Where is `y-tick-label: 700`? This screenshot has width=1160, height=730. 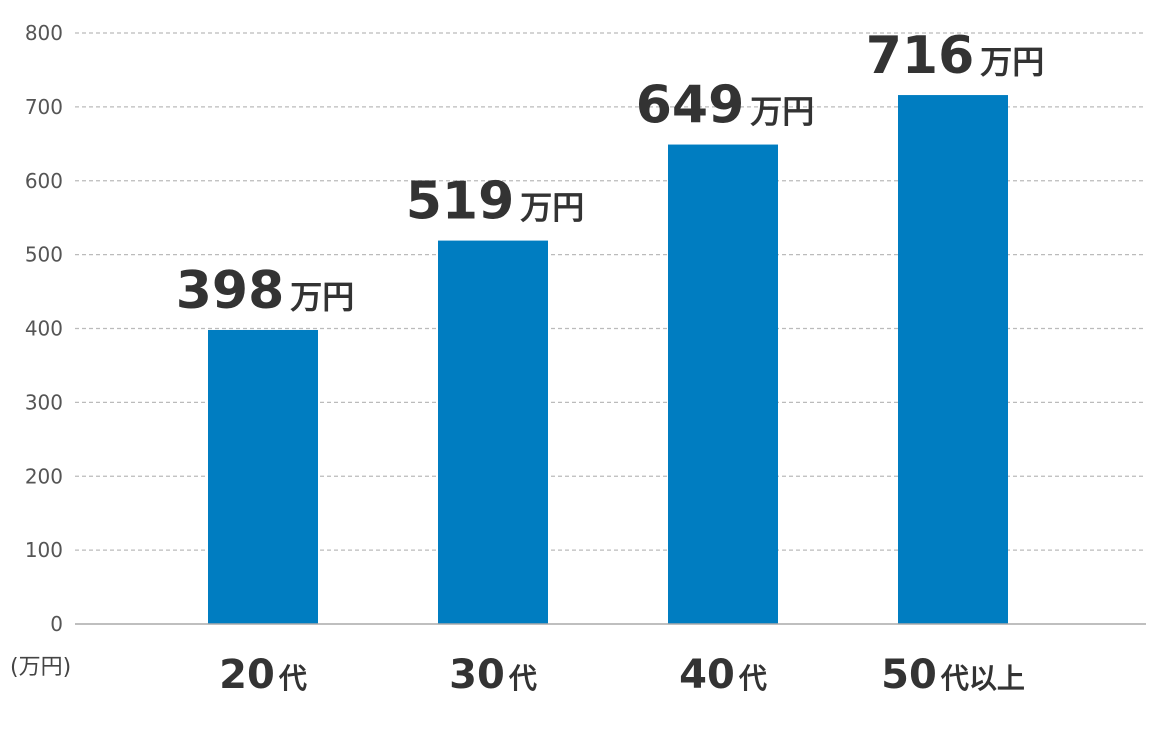
y-tick-label: 700 is located at coordinates (44, 107).